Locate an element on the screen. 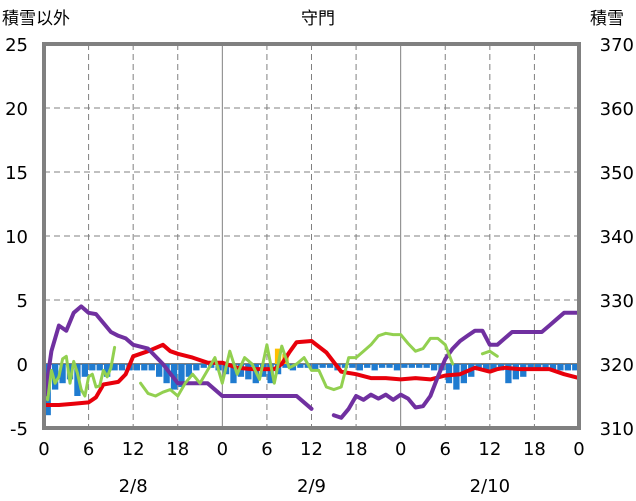 The width and height of the screenshot is (636, 501). y-tick-right: 360 is located at coordinates (617, 109).